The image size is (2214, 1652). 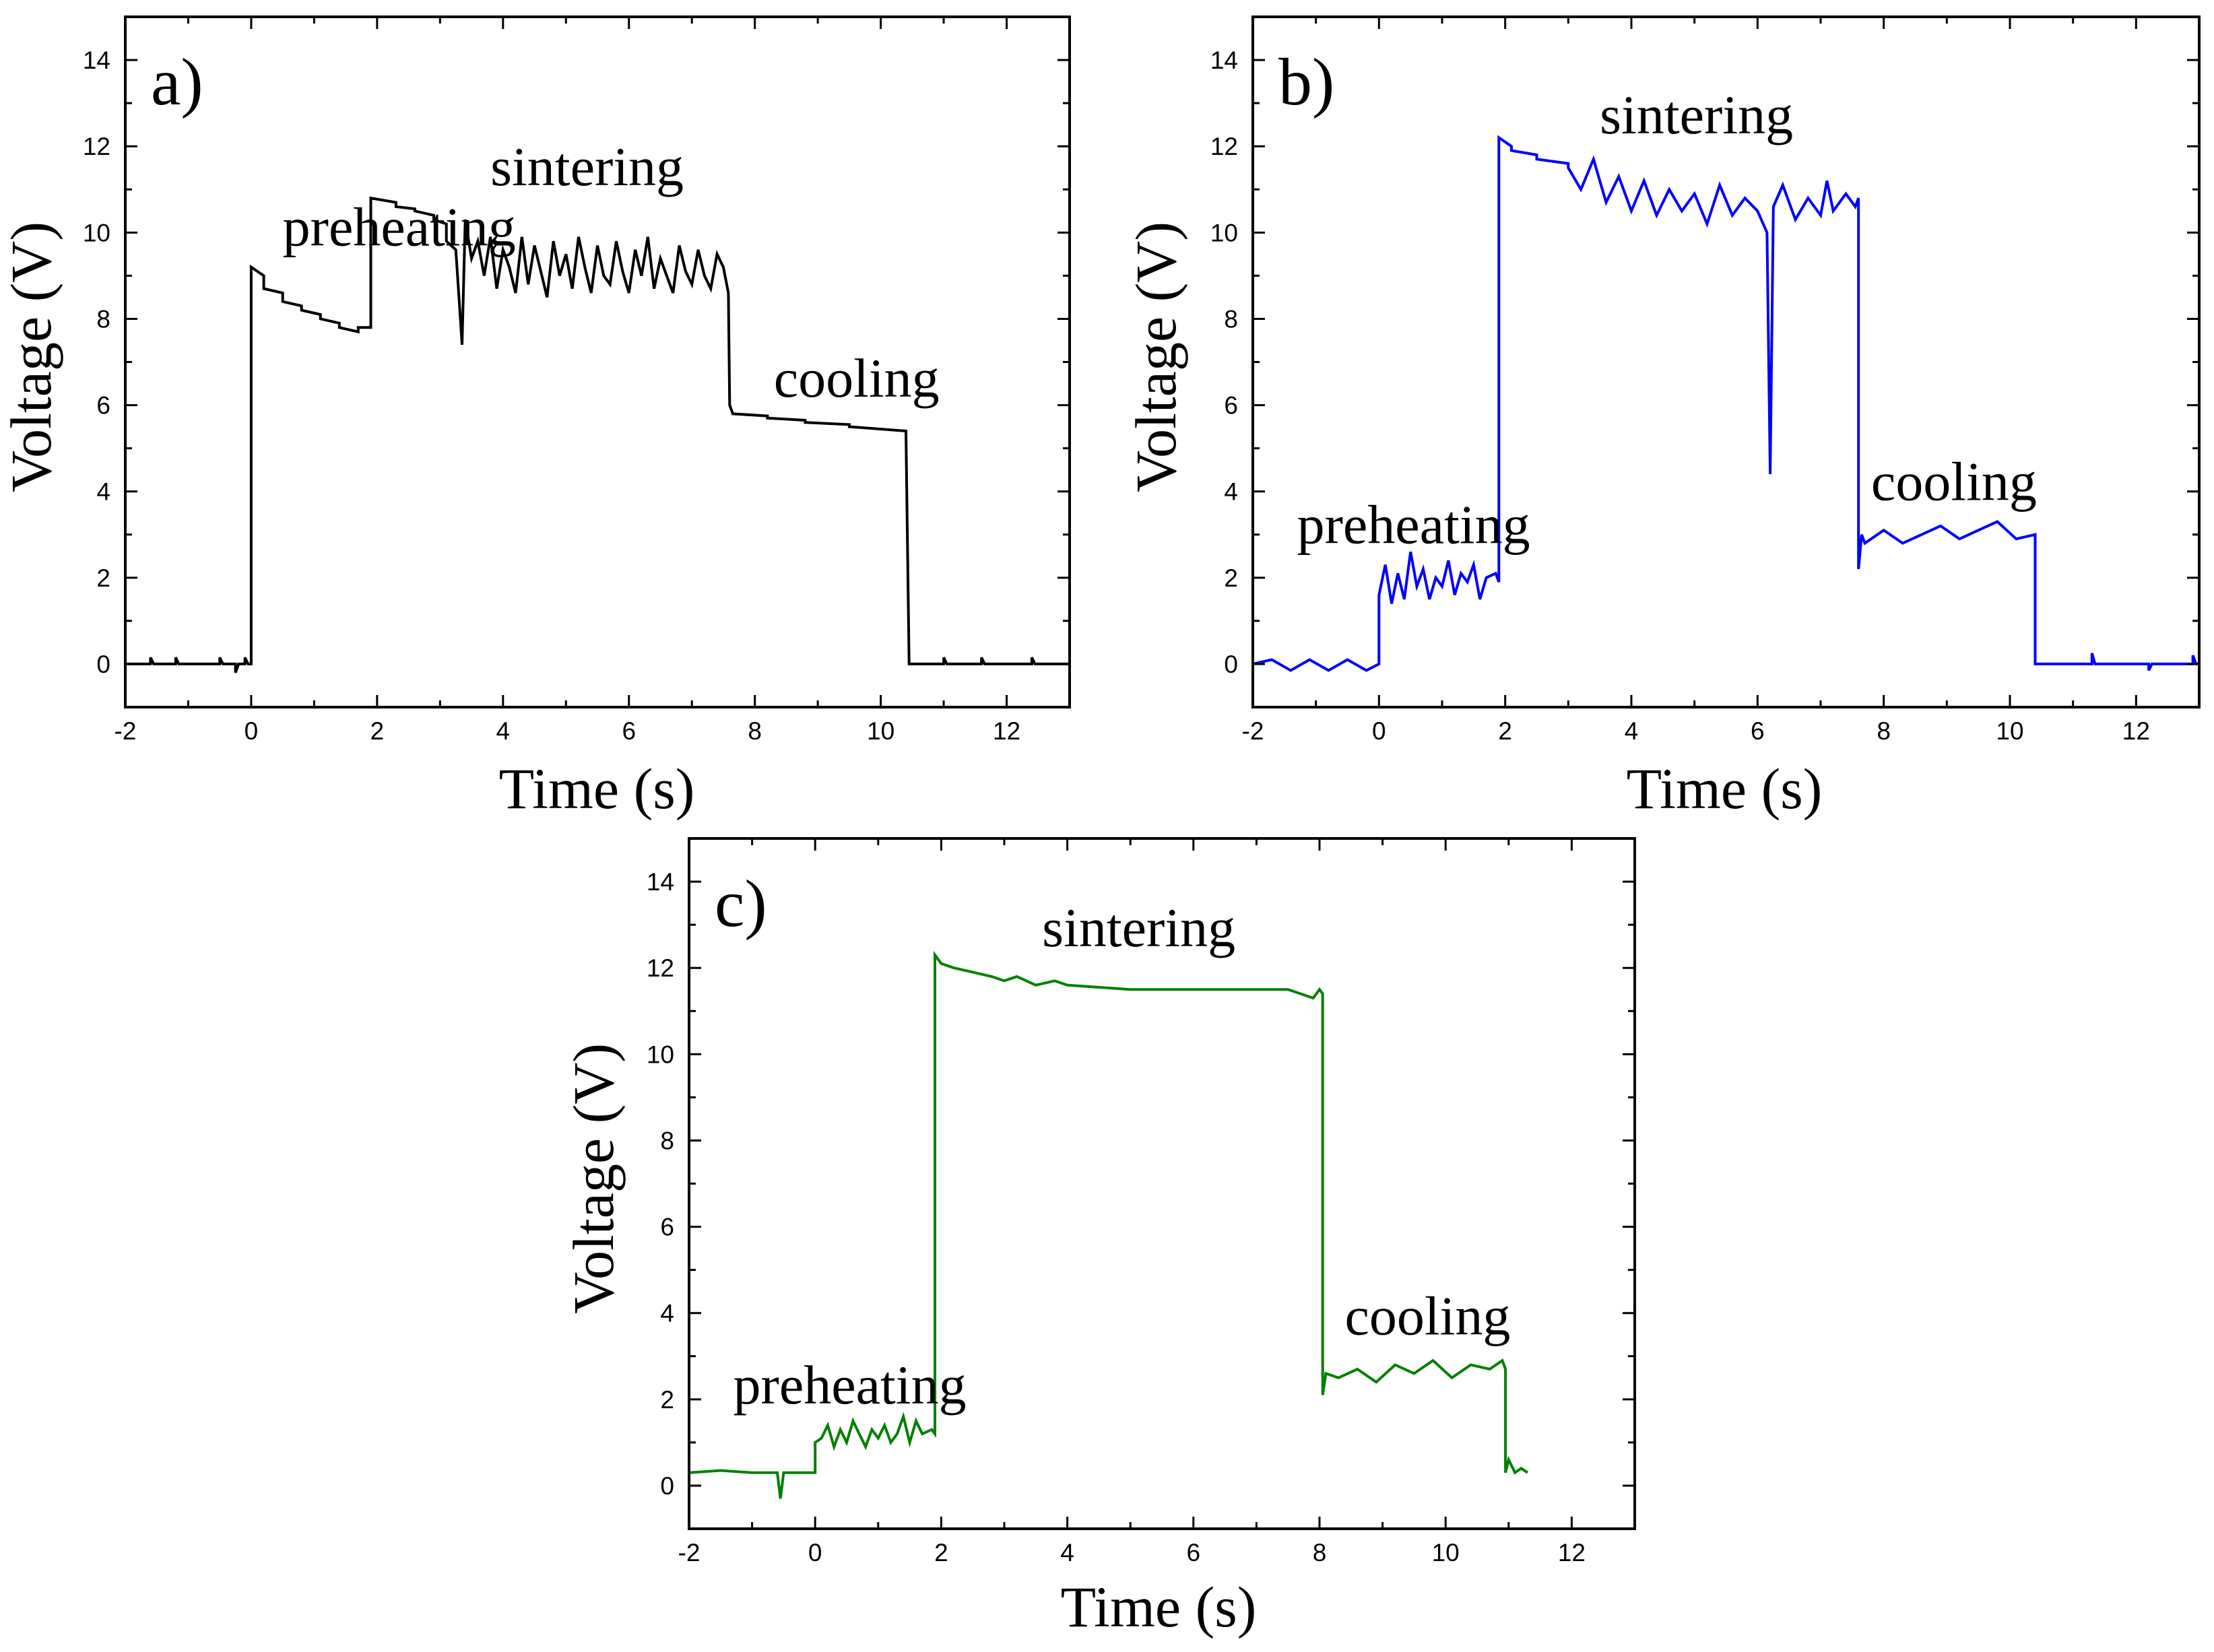 What do you see at coordinates (741, 903) in the screenshot?
I see `panel-label: c)` at bounding box center [741, 903].